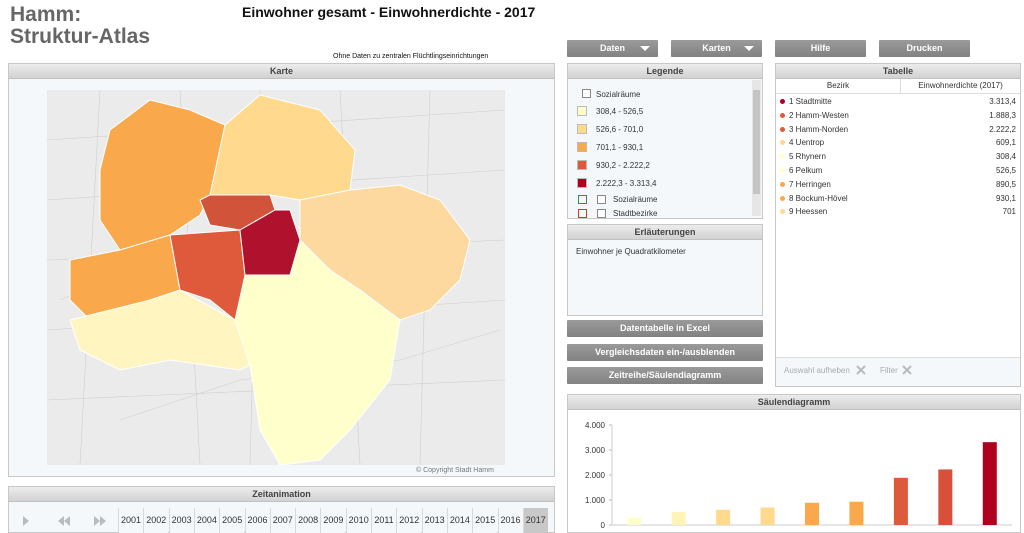 The image size is (1024, 533). What do you see at coordinates (898, 357) in the screenshot?
I see `table-footer` at bounding box center [898, 357].